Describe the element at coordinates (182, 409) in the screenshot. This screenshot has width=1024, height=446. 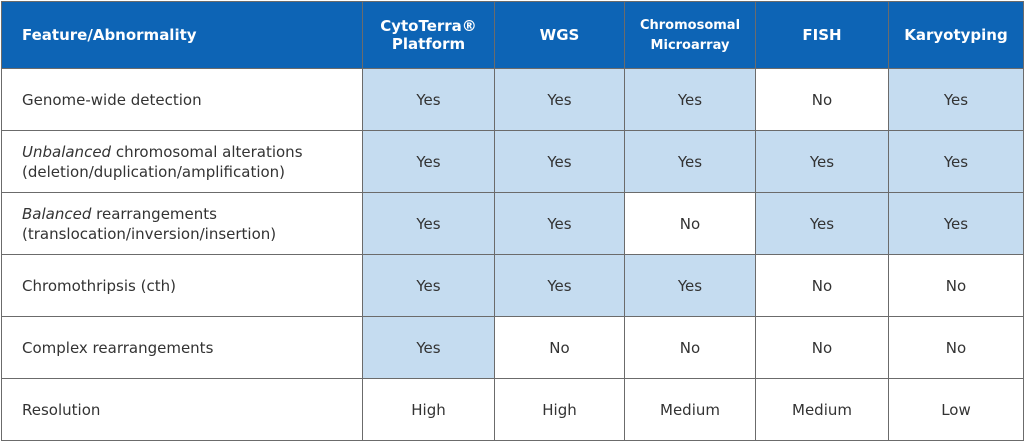
I see `feature-cell: Resolution` at that location.